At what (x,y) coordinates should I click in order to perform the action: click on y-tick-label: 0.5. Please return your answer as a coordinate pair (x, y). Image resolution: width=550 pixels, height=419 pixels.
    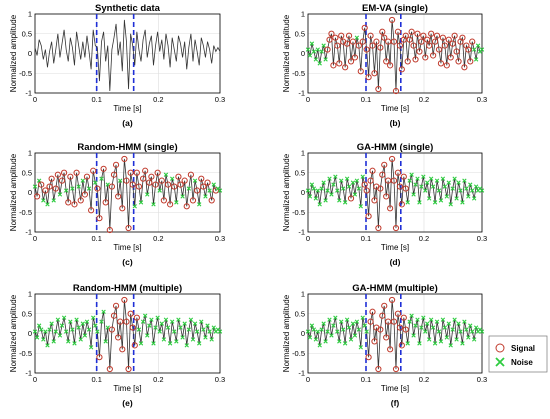
    Looking at the image, I should click on (300, 172).